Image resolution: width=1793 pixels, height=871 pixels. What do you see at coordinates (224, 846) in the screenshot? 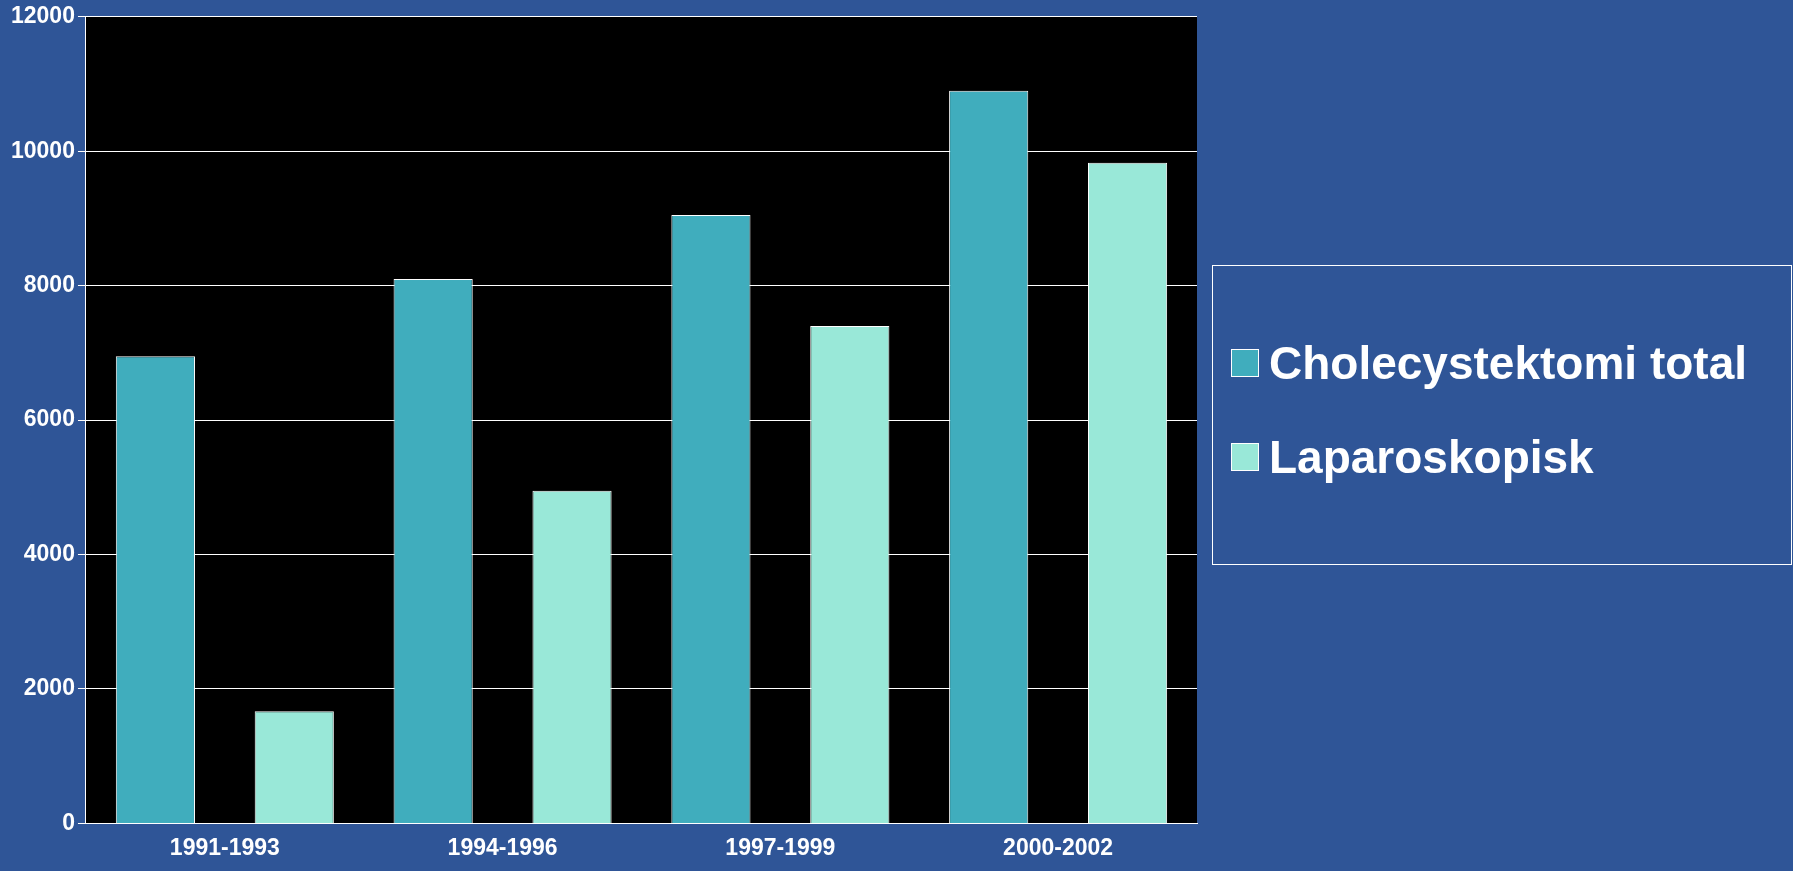
I see `x-tick-label: 1991-1993` at bounding box center [224, 846].